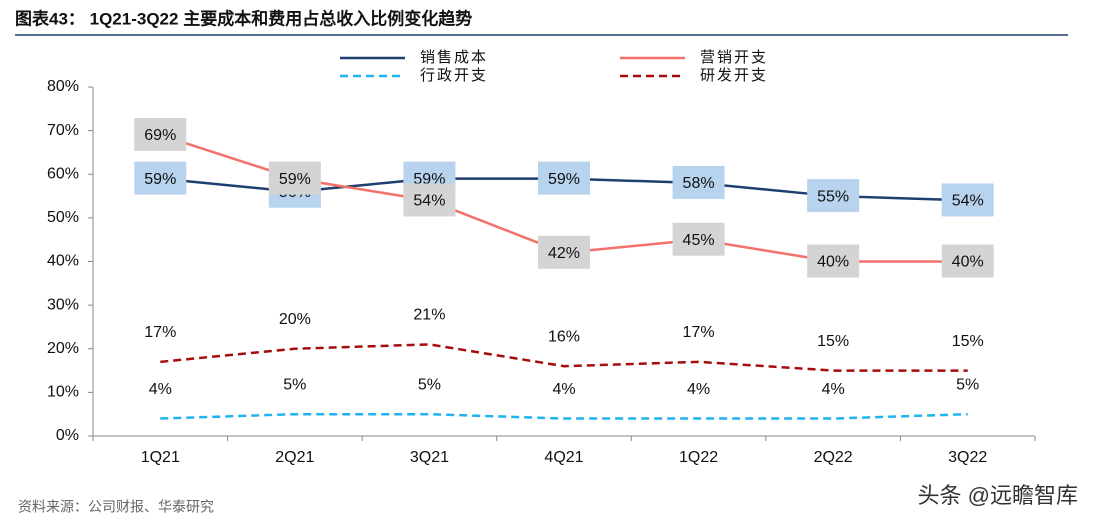  Describe the element at coordinates (295, 319) in the screenshot. I see `data-label: 20%` at that location.